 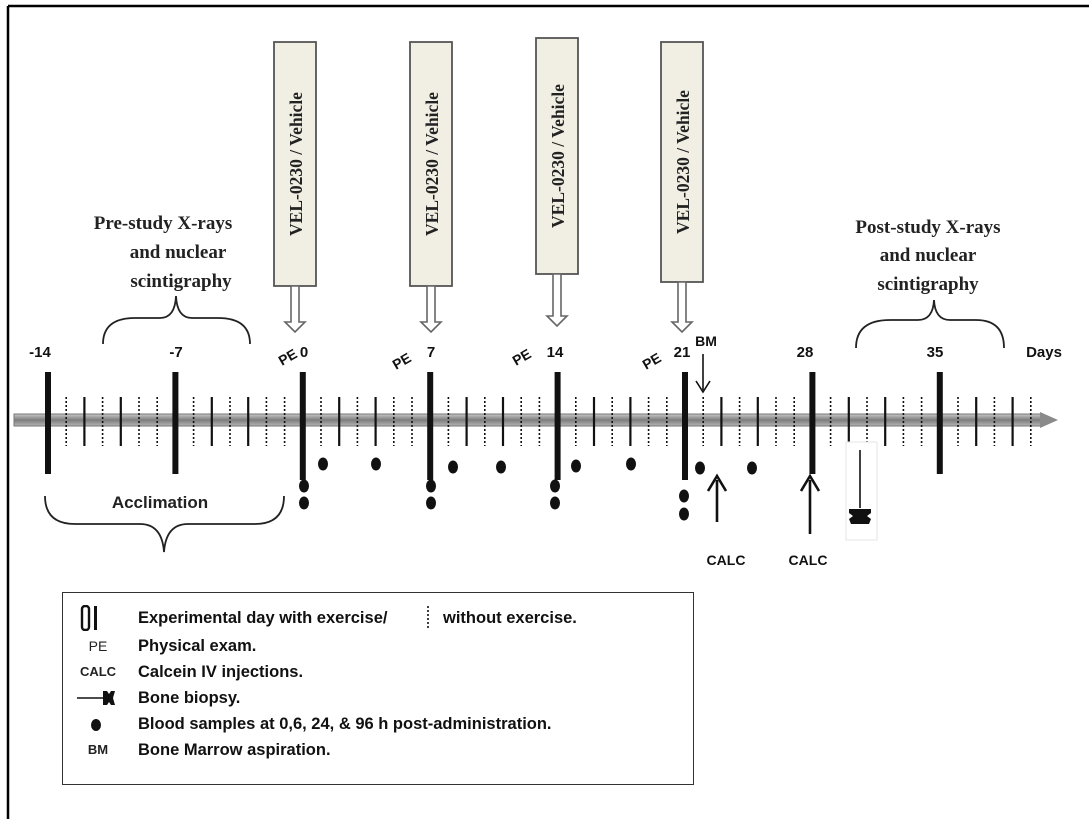 I want to click on exercise-day-tick-icon, so click(x=98, y=618).